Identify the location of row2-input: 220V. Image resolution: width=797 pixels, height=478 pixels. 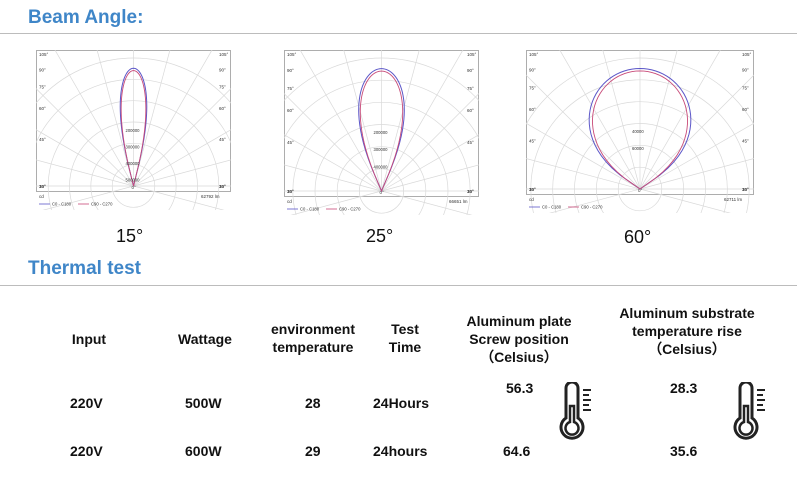
(86, 451).